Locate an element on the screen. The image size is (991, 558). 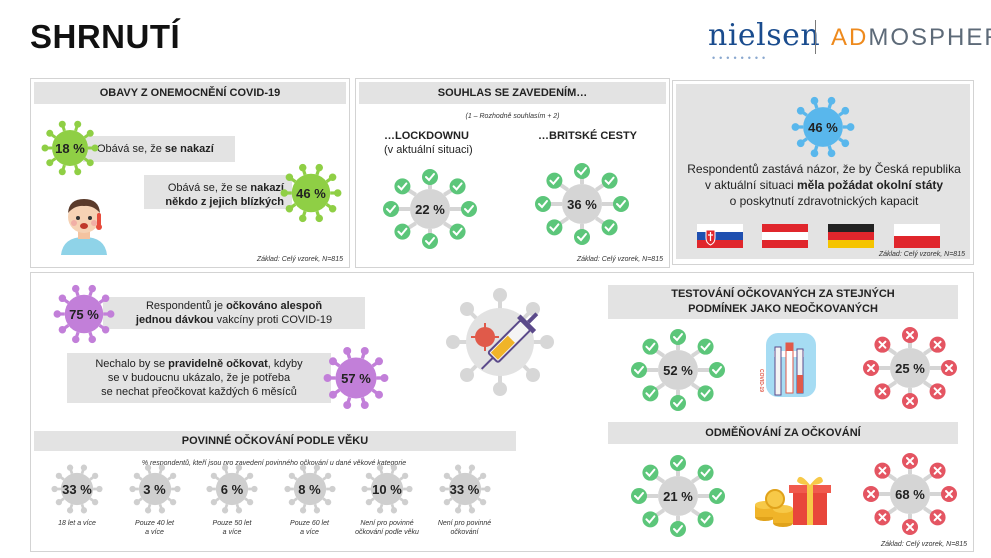
lockdown-value: 22 % is located at coordinates (430, 209).